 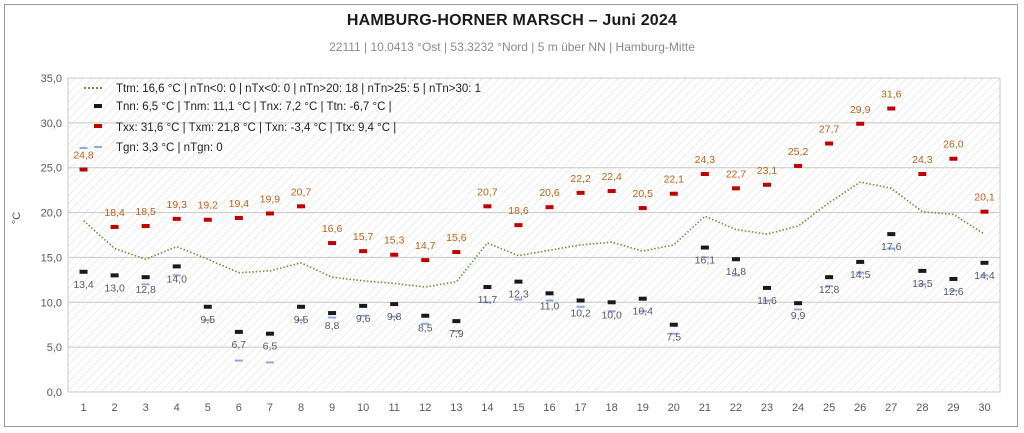 What do you see at coordinates (98, 126) in the screenshot?
I see `legend-tx-swatch` at bounding box center [98, 126].